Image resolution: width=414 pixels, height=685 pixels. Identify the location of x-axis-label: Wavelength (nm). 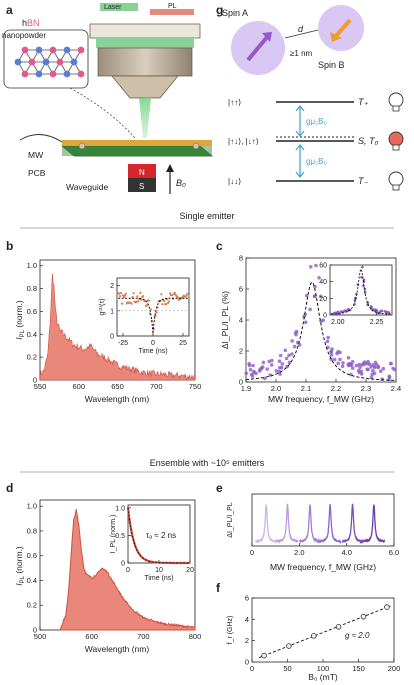
(117, 399).